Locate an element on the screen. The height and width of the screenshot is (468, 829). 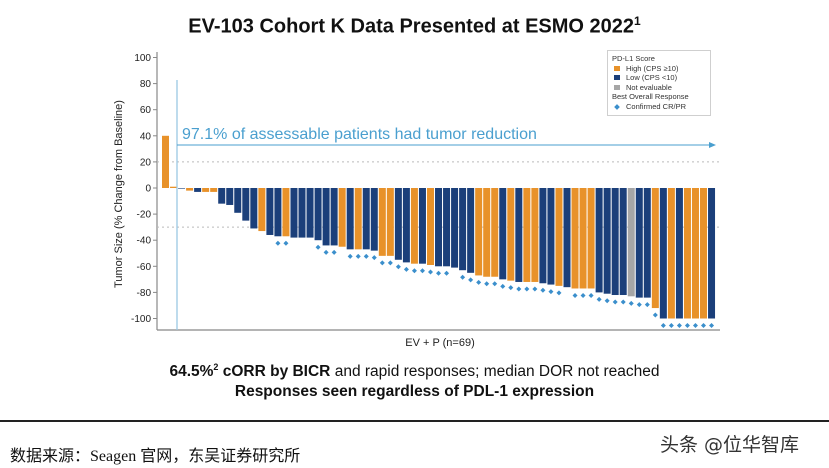
y-tick-label: 60 is located at coordinates (146, 110).